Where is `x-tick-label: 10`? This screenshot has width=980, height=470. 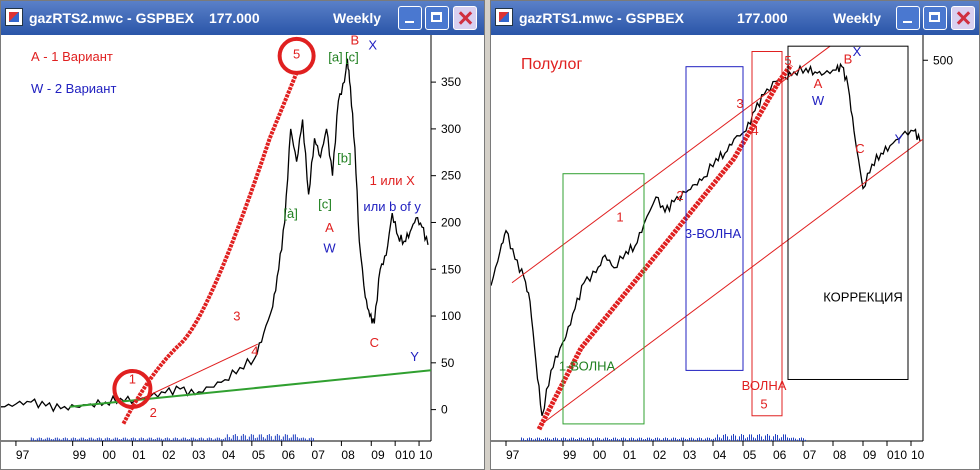
x-tick-label: 10 is located at coordinates (918, 455).